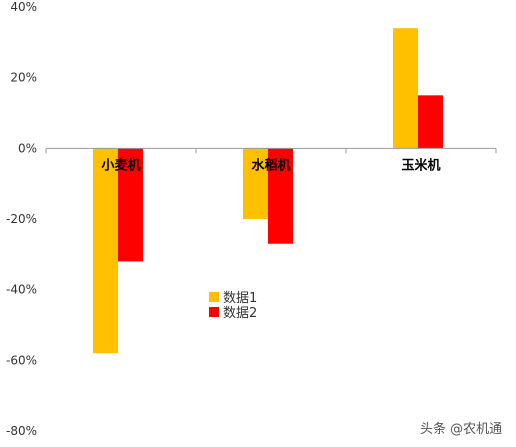 The height and width of the screenshot is (447, 516). What do you see at coordinates (120, 165) in the screenshot?
I see `category-label: 小麦机` at bounding box center [120, 165].